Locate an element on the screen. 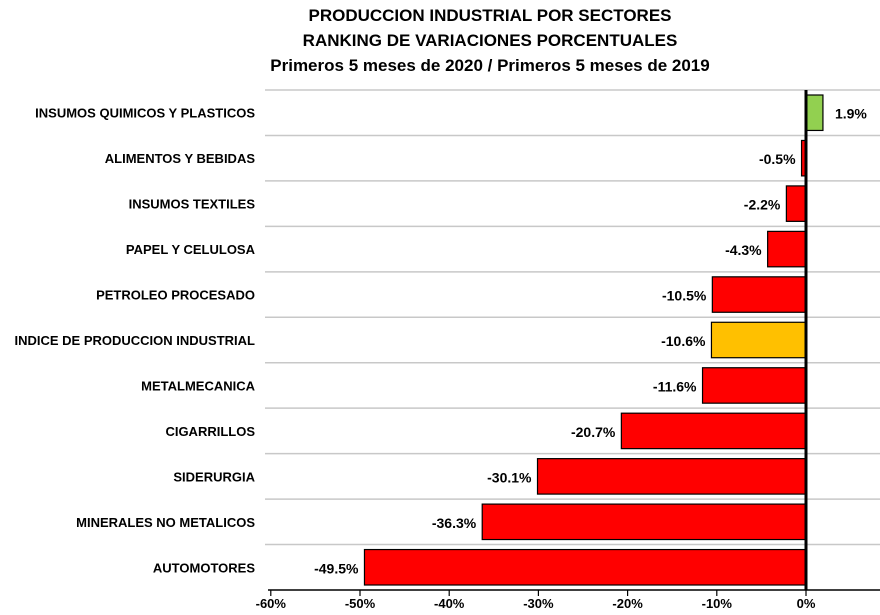 The height and width of the screenshot is (615, 880). data-label: -36.3% is located at coordinates (454, 523).